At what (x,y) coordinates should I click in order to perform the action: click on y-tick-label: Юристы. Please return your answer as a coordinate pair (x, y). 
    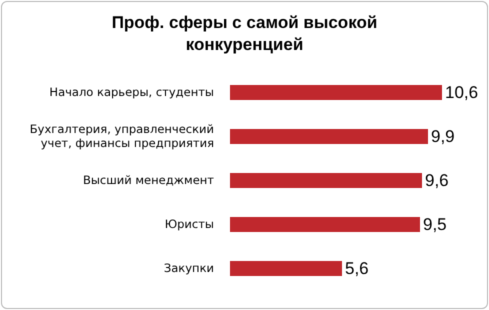
    Looking at the image, I should click on (189, 224).